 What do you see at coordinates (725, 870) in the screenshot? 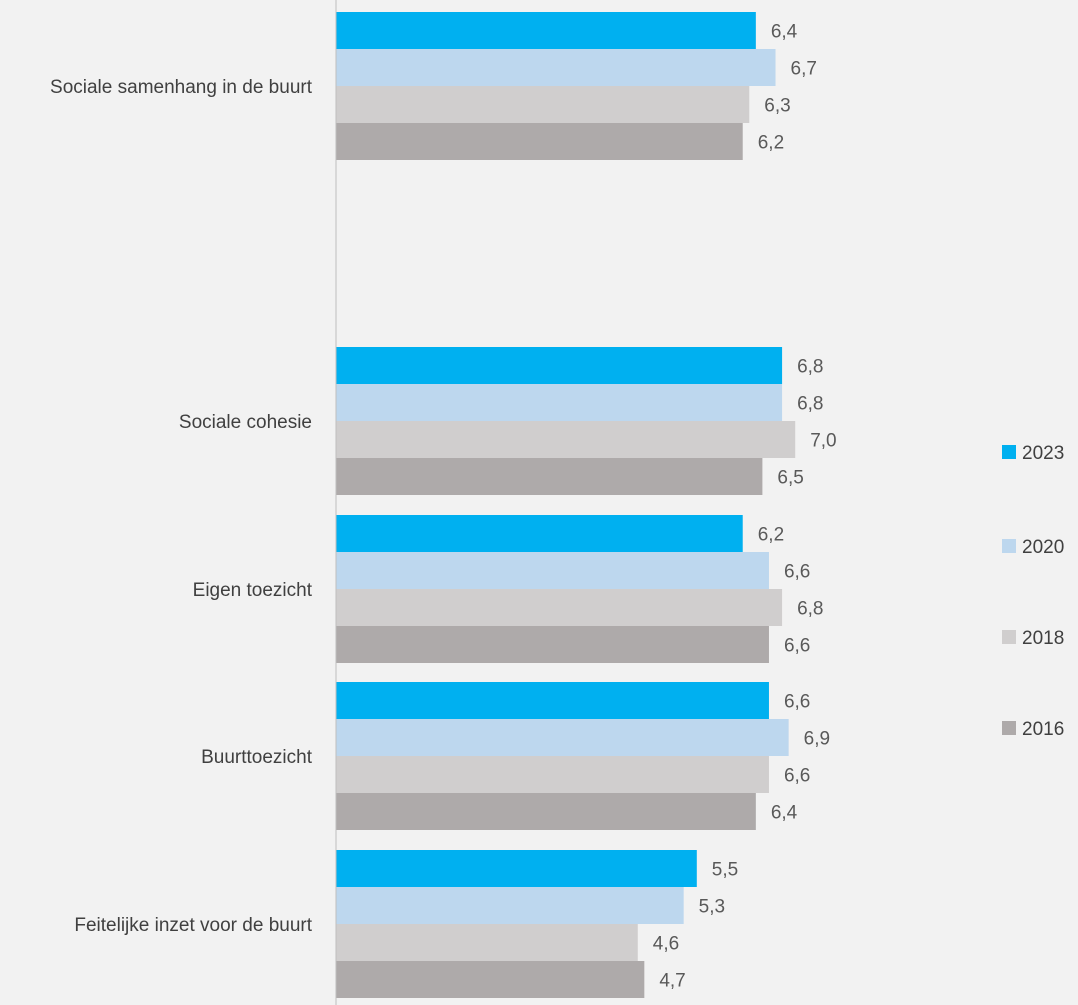
I see `data-label-2023: 5,5` at bounding box center [725, 870].